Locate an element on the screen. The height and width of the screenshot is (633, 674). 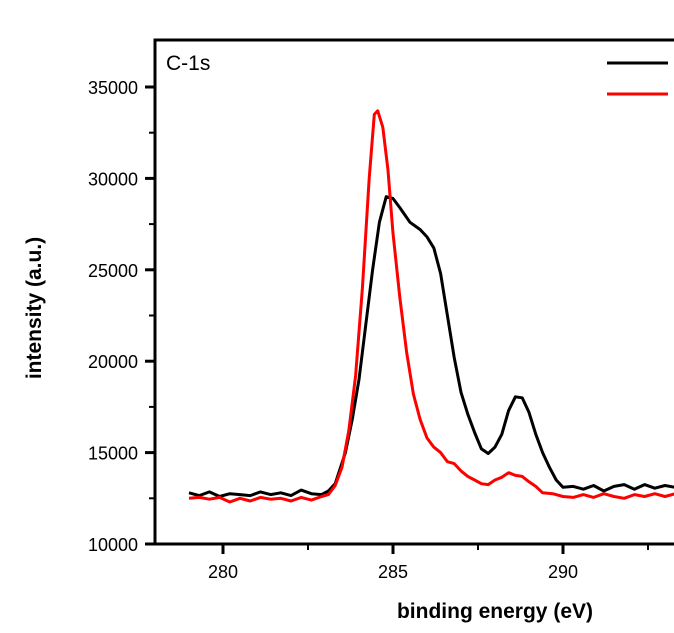
y-tick-label: 35000 is located at coordinates (113, 88).